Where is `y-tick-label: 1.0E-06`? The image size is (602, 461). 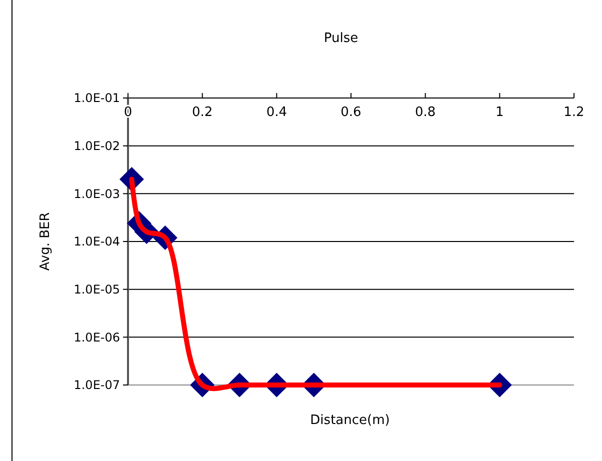
y-tick-label: 1.0E-06 is located at coordinates (97, 337).